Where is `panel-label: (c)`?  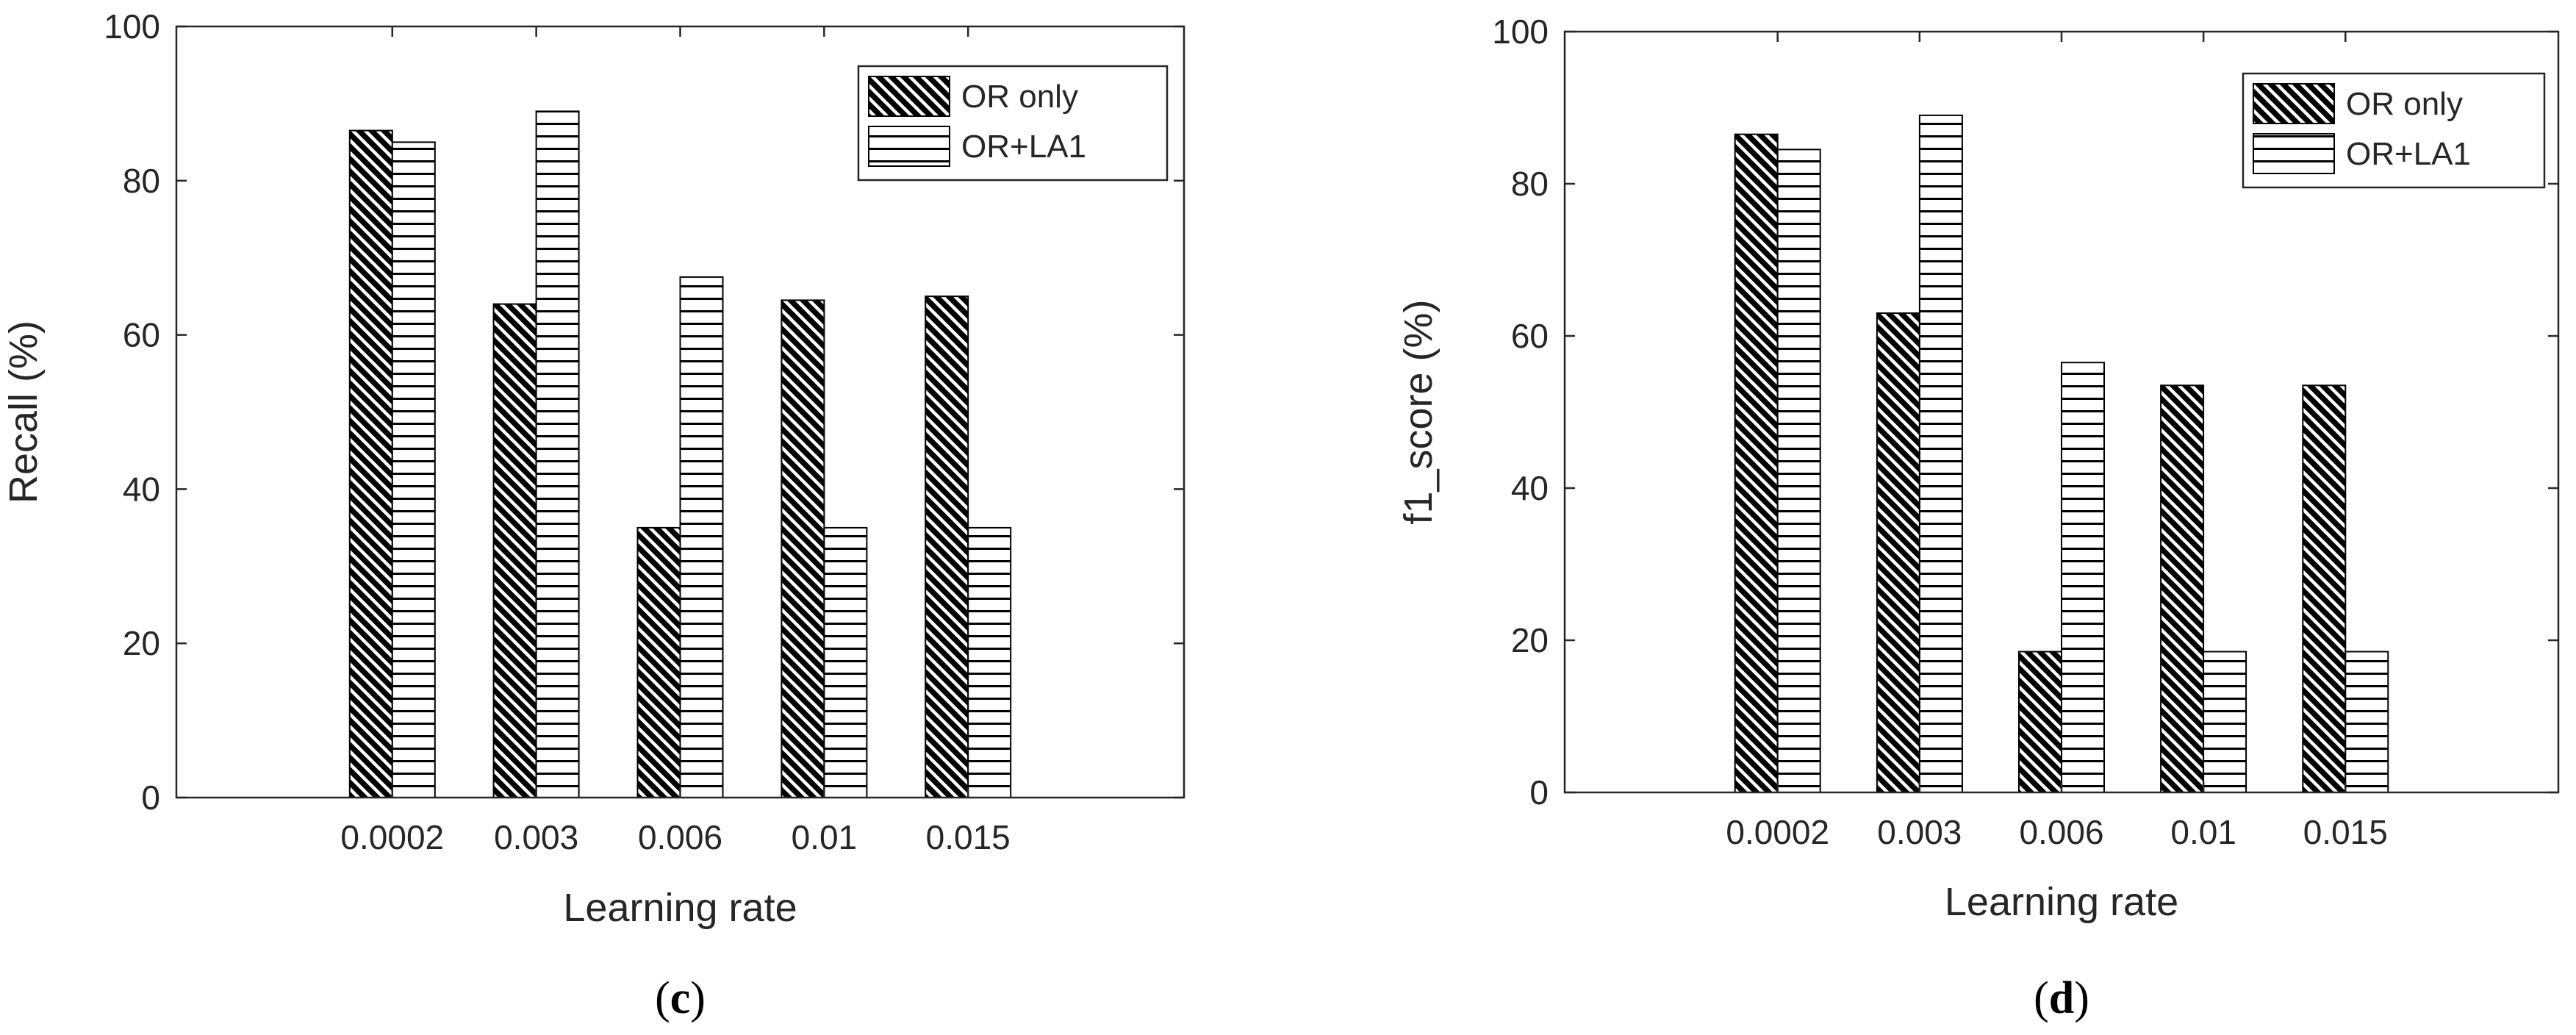
panel-label: (c) is located at coordinates (680, 998).